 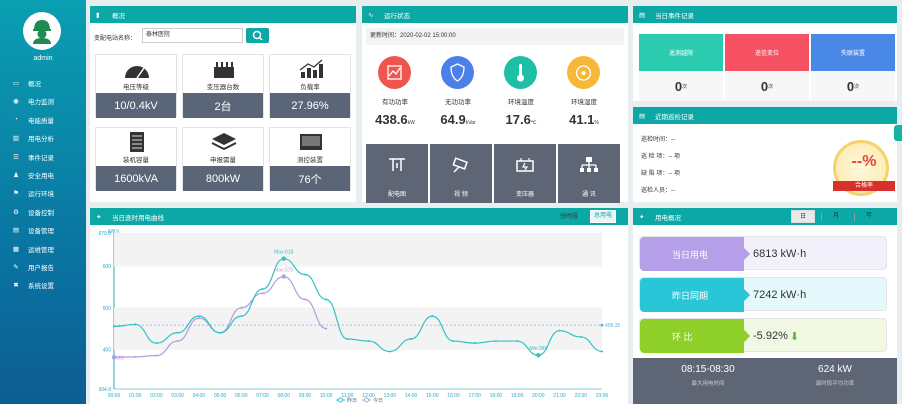 What do you see at coordinates (765, 381) in the screenshot?
I see `peak-bar` at bounding box center [765, 381].